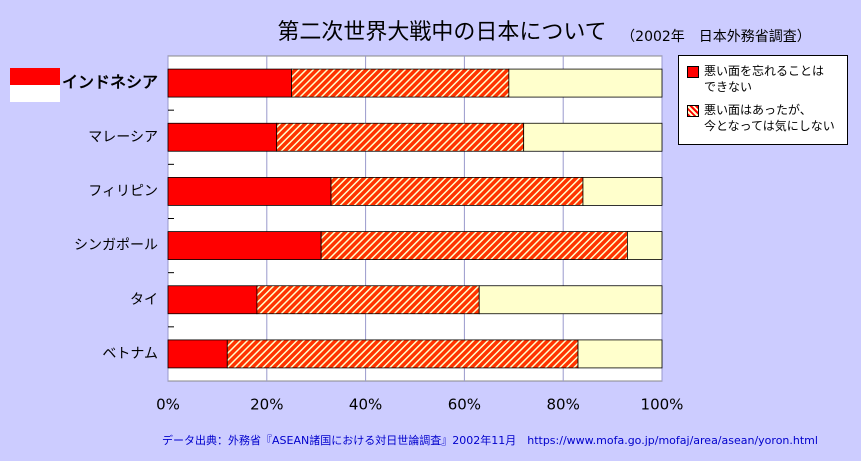  I want to click on x-tick-label: 100%, so click(662, 405).